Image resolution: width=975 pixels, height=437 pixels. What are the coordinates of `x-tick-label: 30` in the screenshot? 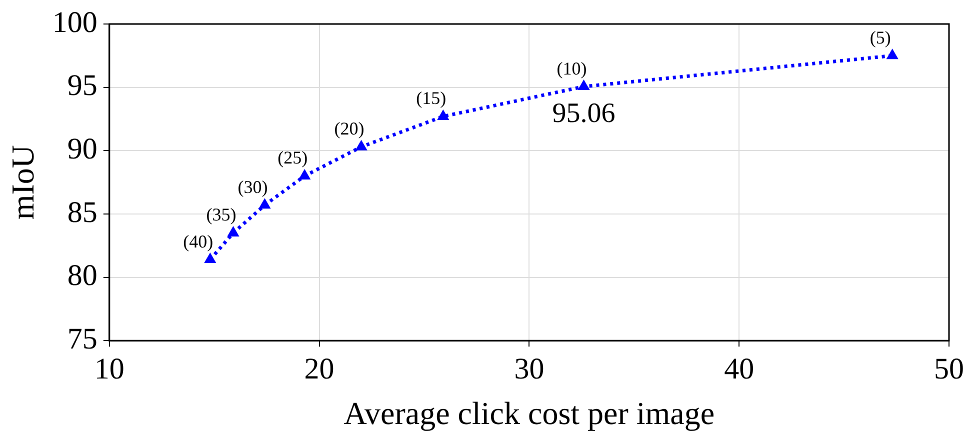 It's located at (529, 369).